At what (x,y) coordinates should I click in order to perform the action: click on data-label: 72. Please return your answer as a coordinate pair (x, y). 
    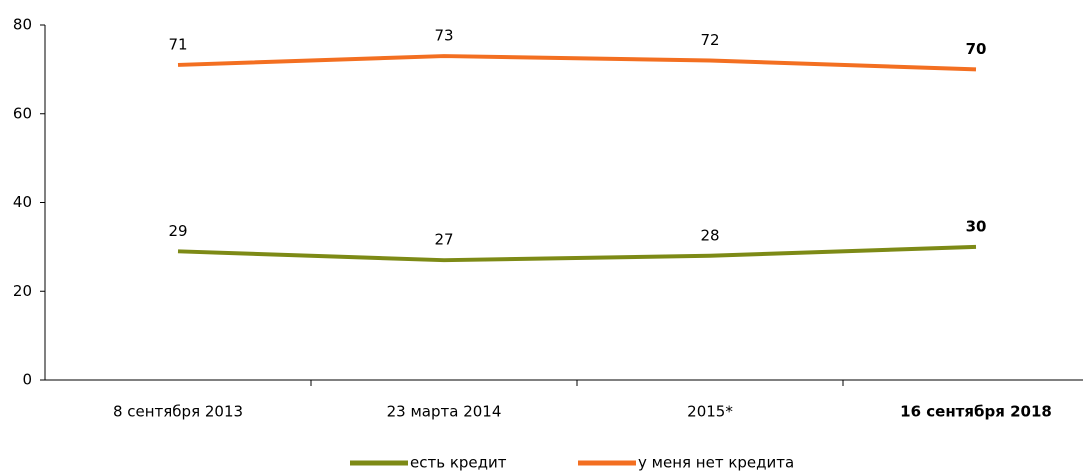
    Looking at the image, I should click on (709, 40).